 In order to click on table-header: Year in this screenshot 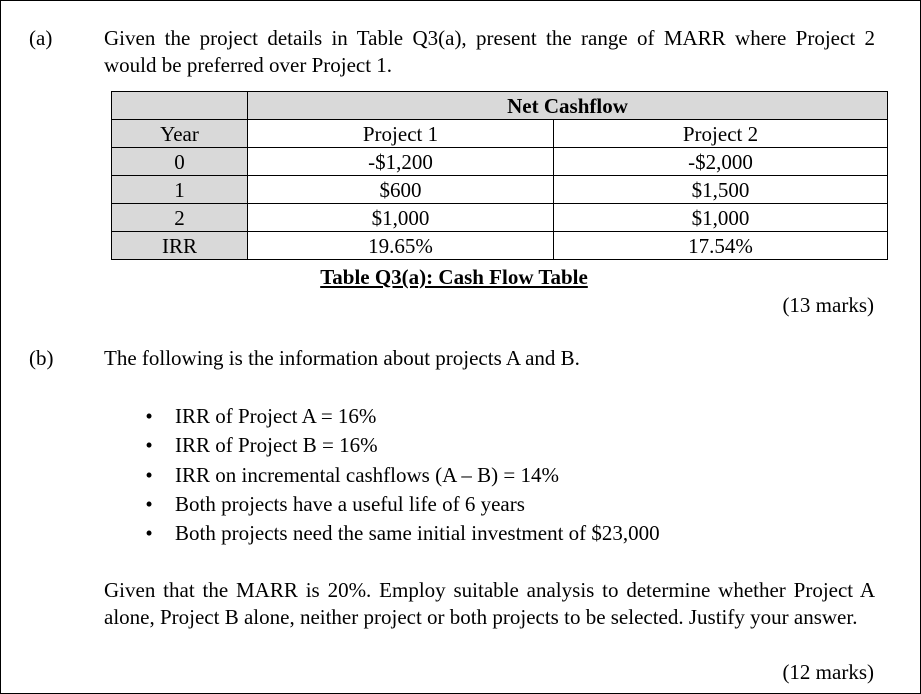, I will do `click(179, 133)`.